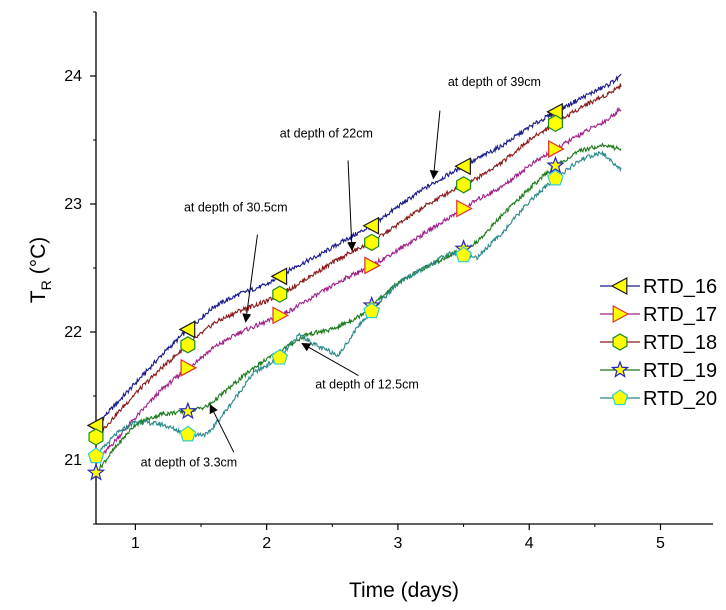  I want to click on y-ticks: 21 22 23 24, so click(80, 268).